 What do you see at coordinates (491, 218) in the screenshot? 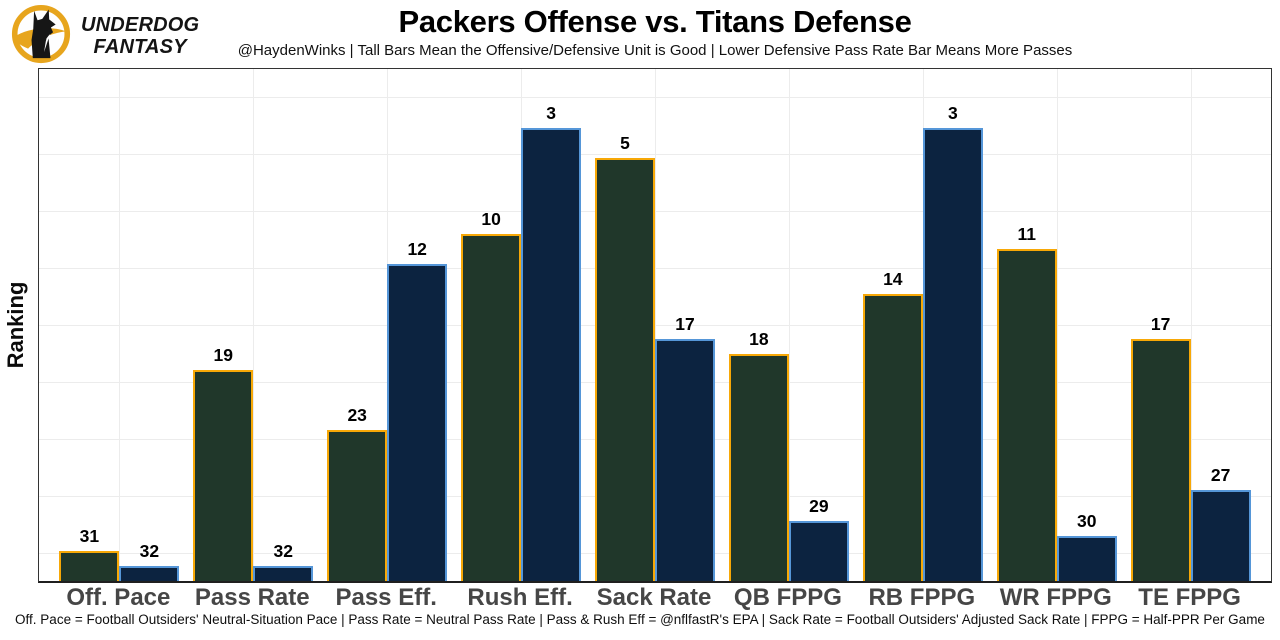
I see `bar-value-label: 10` at bounding box center [491, 218].